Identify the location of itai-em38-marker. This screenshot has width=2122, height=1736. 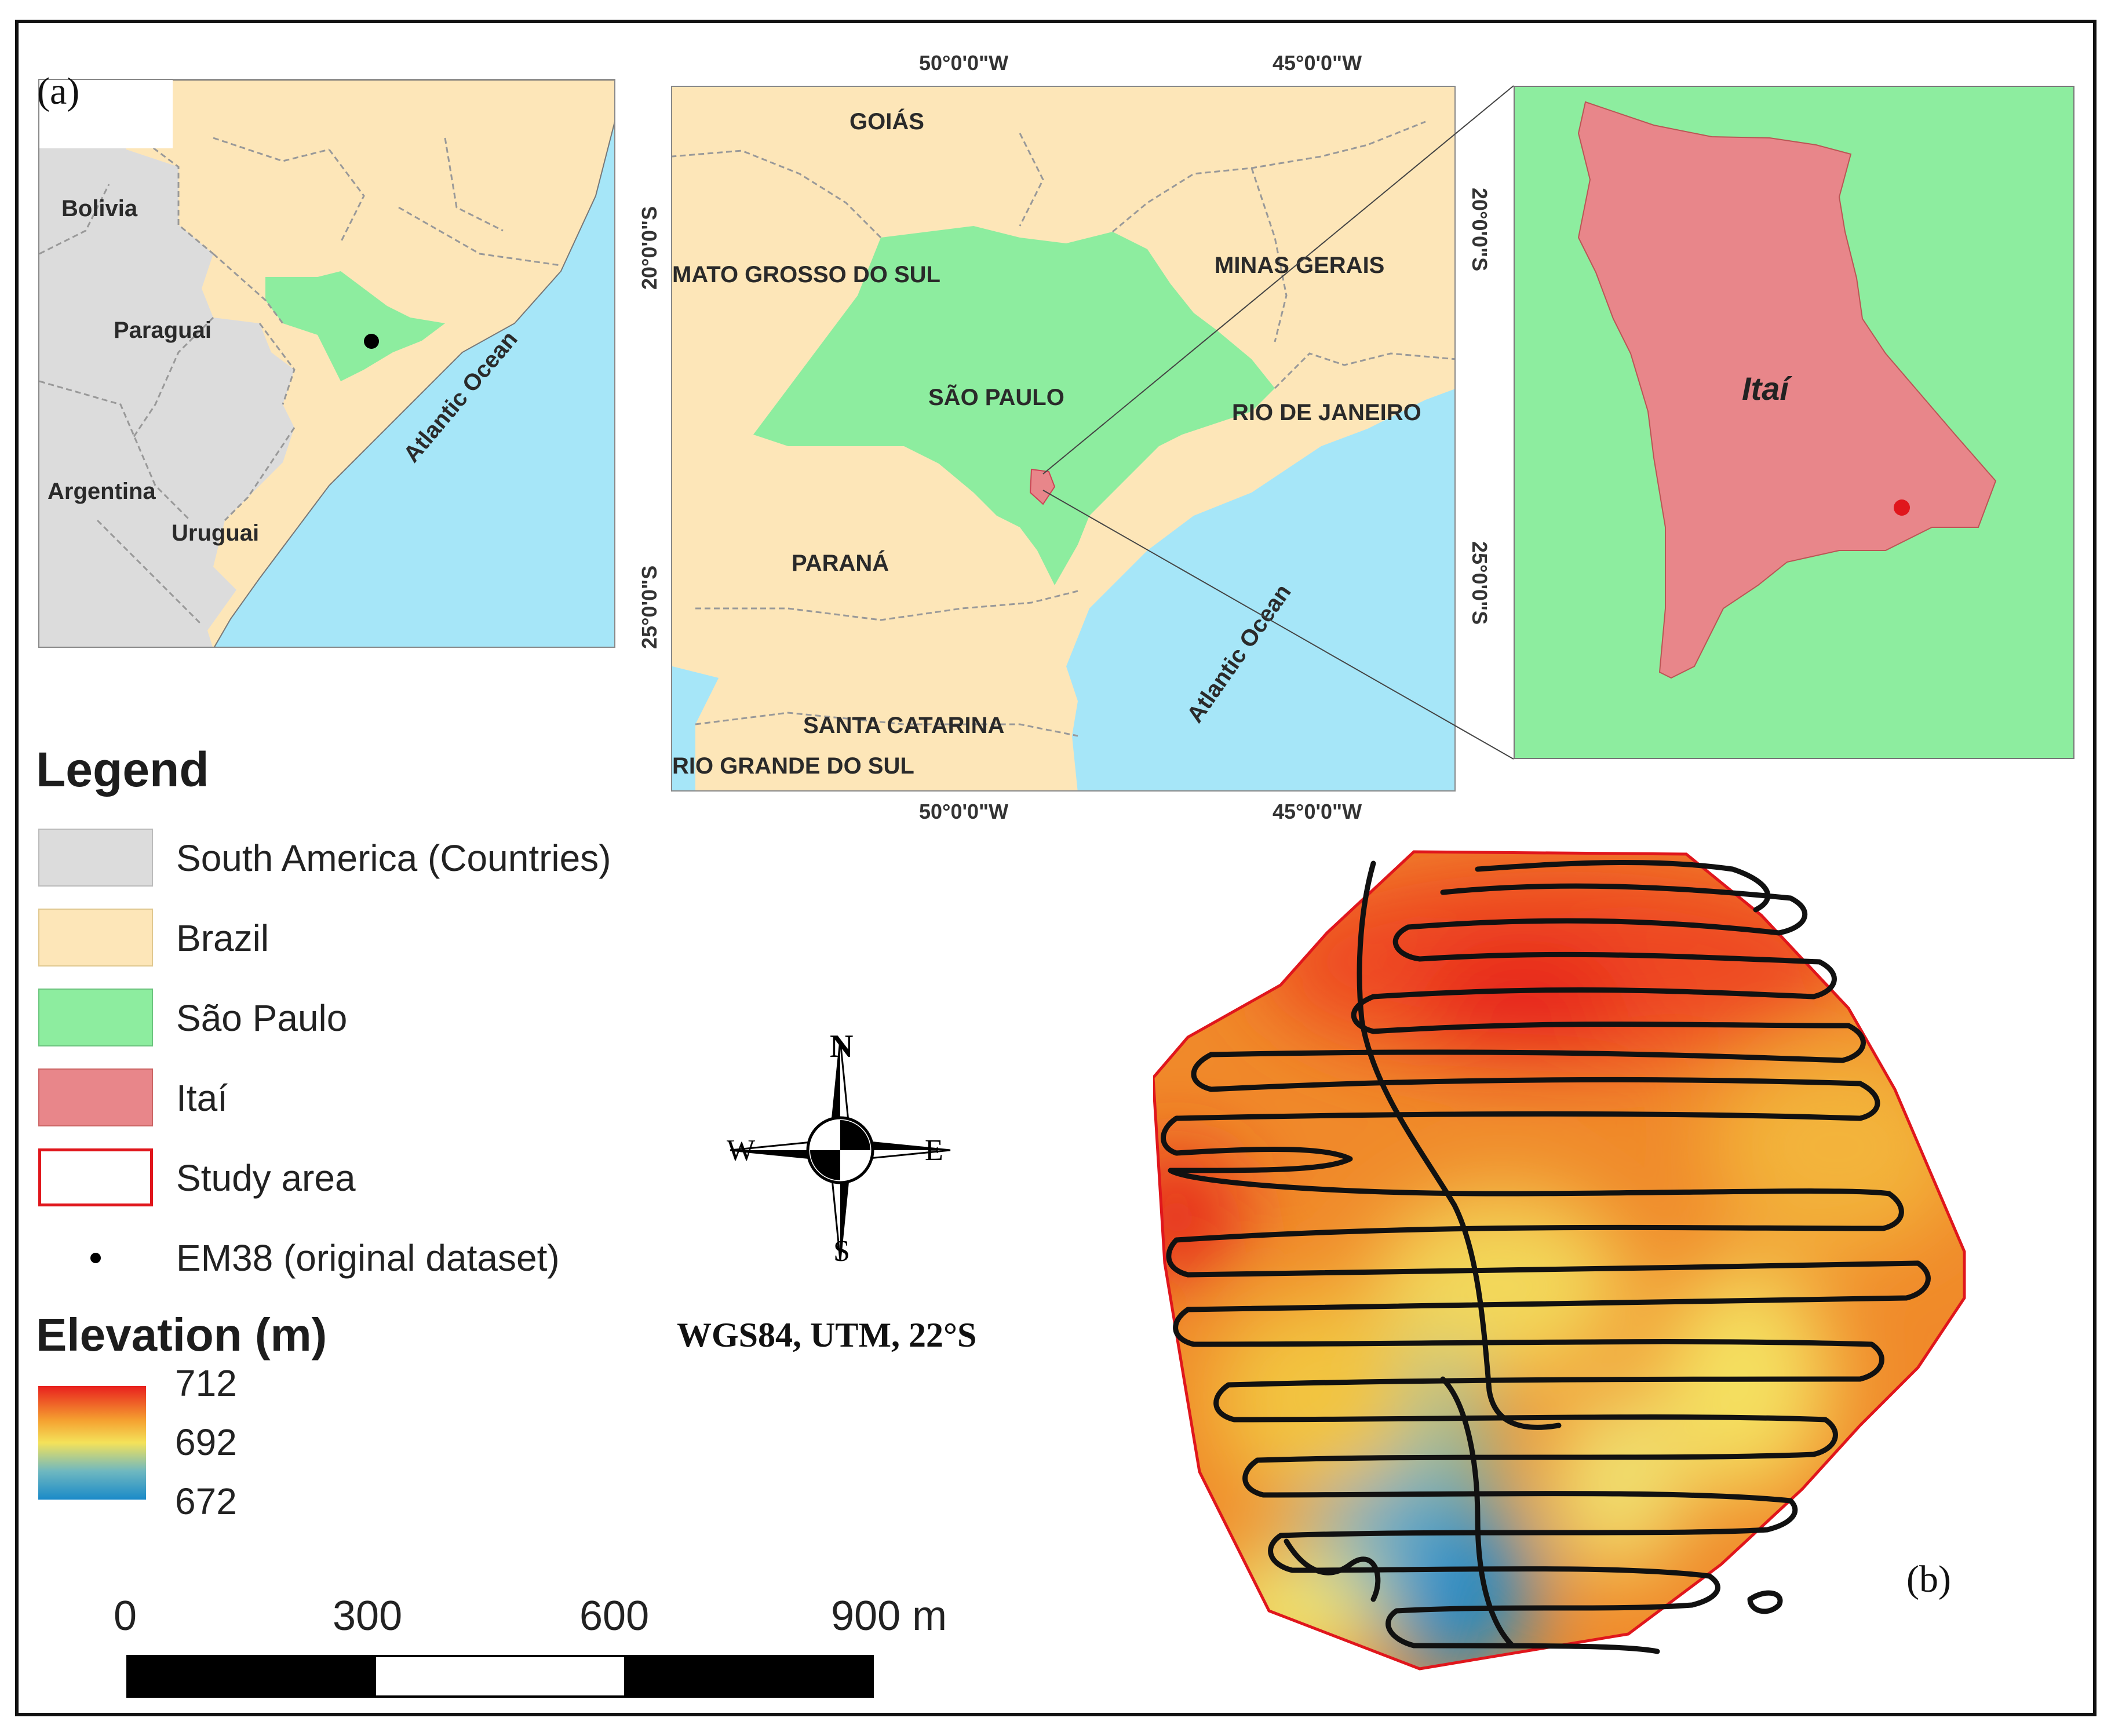
(1902, 507).